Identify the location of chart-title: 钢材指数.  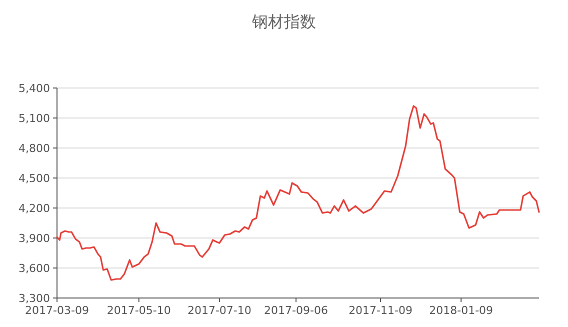
(283, 21).